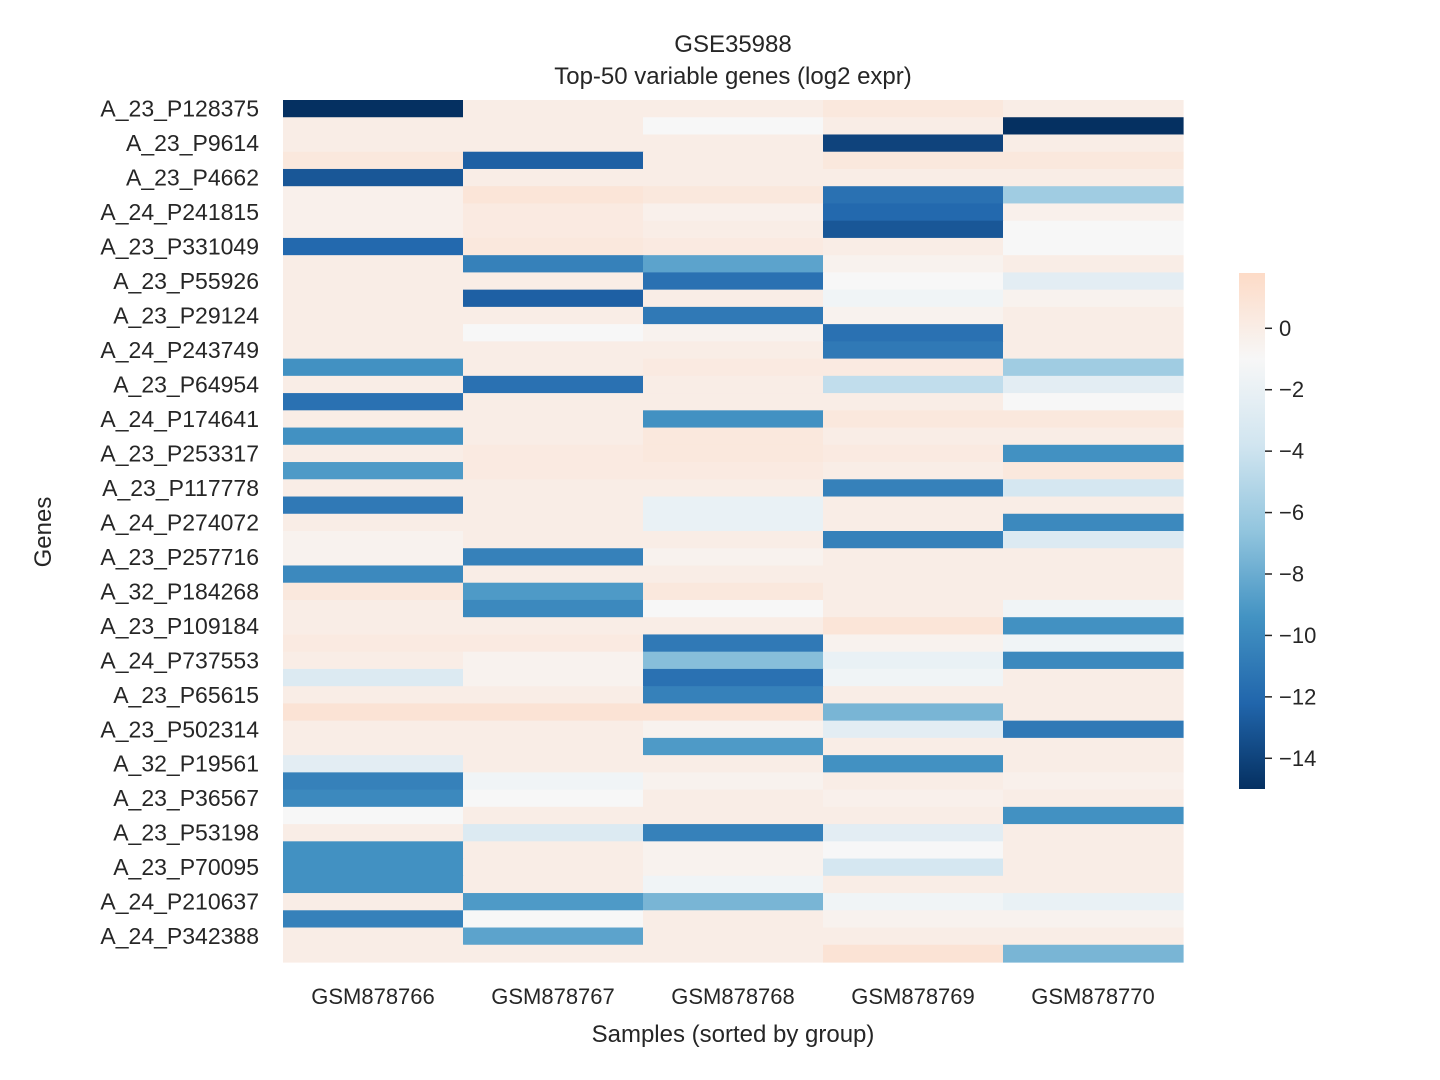  What do you see at coordinates (1093, 996) in the screenshot?
I see `x-tick-label: GSM878770` at bounding box center [1093, 996].